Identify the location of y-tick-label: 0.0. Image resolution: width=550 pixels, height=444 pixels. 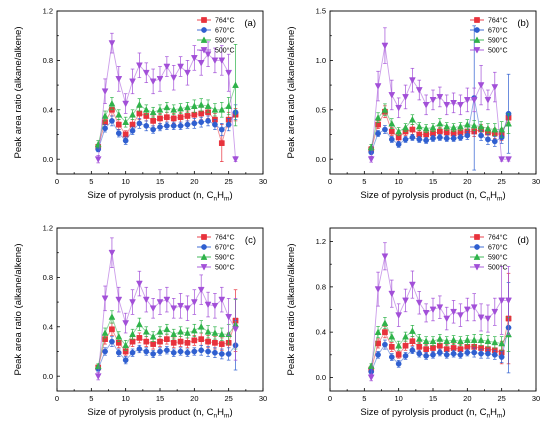
(48, 159).